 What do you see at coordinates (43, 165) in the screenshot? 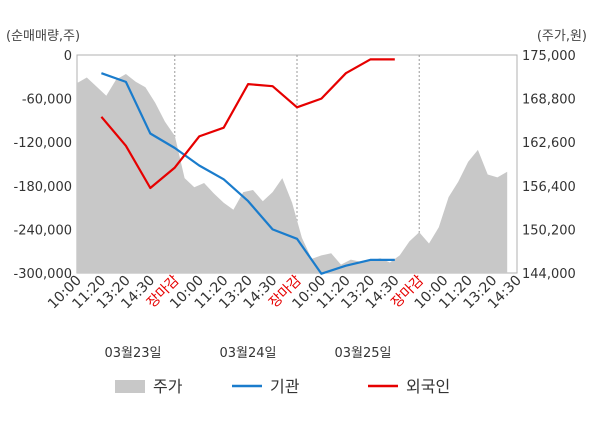
I see `left-axis: 0 -60,000 -120,000 -180,000 -240,000 -300,000` at bounding box center [43, 165].